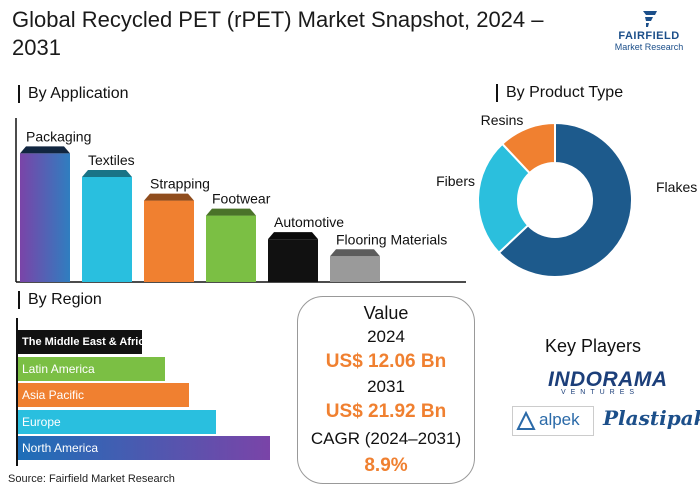 This screenshot has width=700, height=491. Describe the element at coordinates (73, 94) in the screenshot. I see `application-section-title: By Application` at that location.